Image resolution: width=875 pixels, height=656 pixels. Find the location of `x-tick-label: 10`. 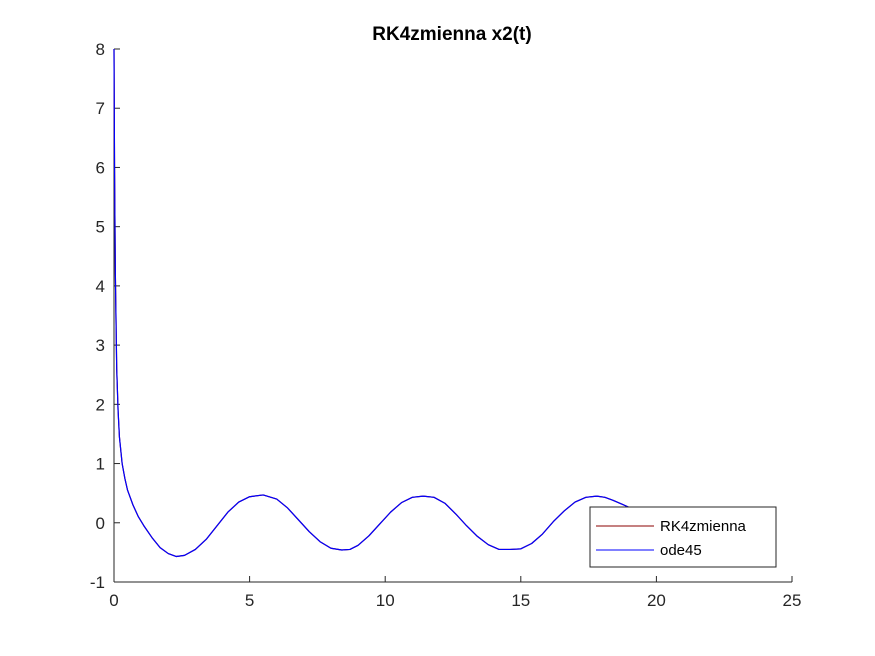

x-tick-label: 10 is located at coordinates (385, 600).